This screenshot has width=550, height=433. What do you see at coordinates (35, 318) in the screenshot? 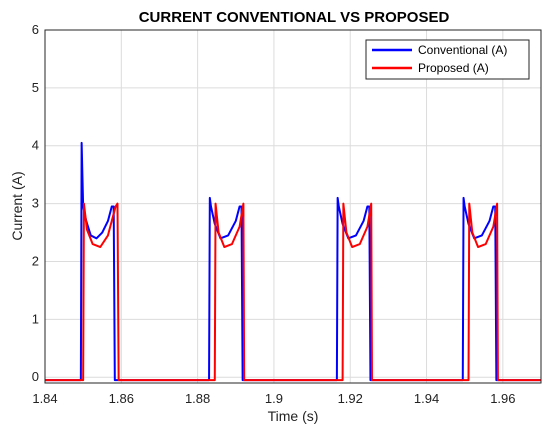
I see `y-tick-label: 1` at bounding box center [35, 318].